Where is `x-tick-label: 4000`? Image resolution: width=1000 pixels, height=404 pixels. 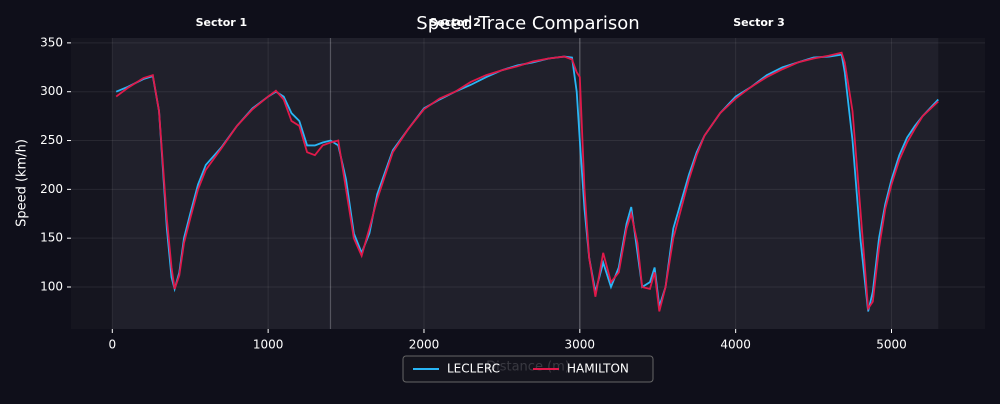
x-tick-label: 4000 is located at coordinates (735, 345).